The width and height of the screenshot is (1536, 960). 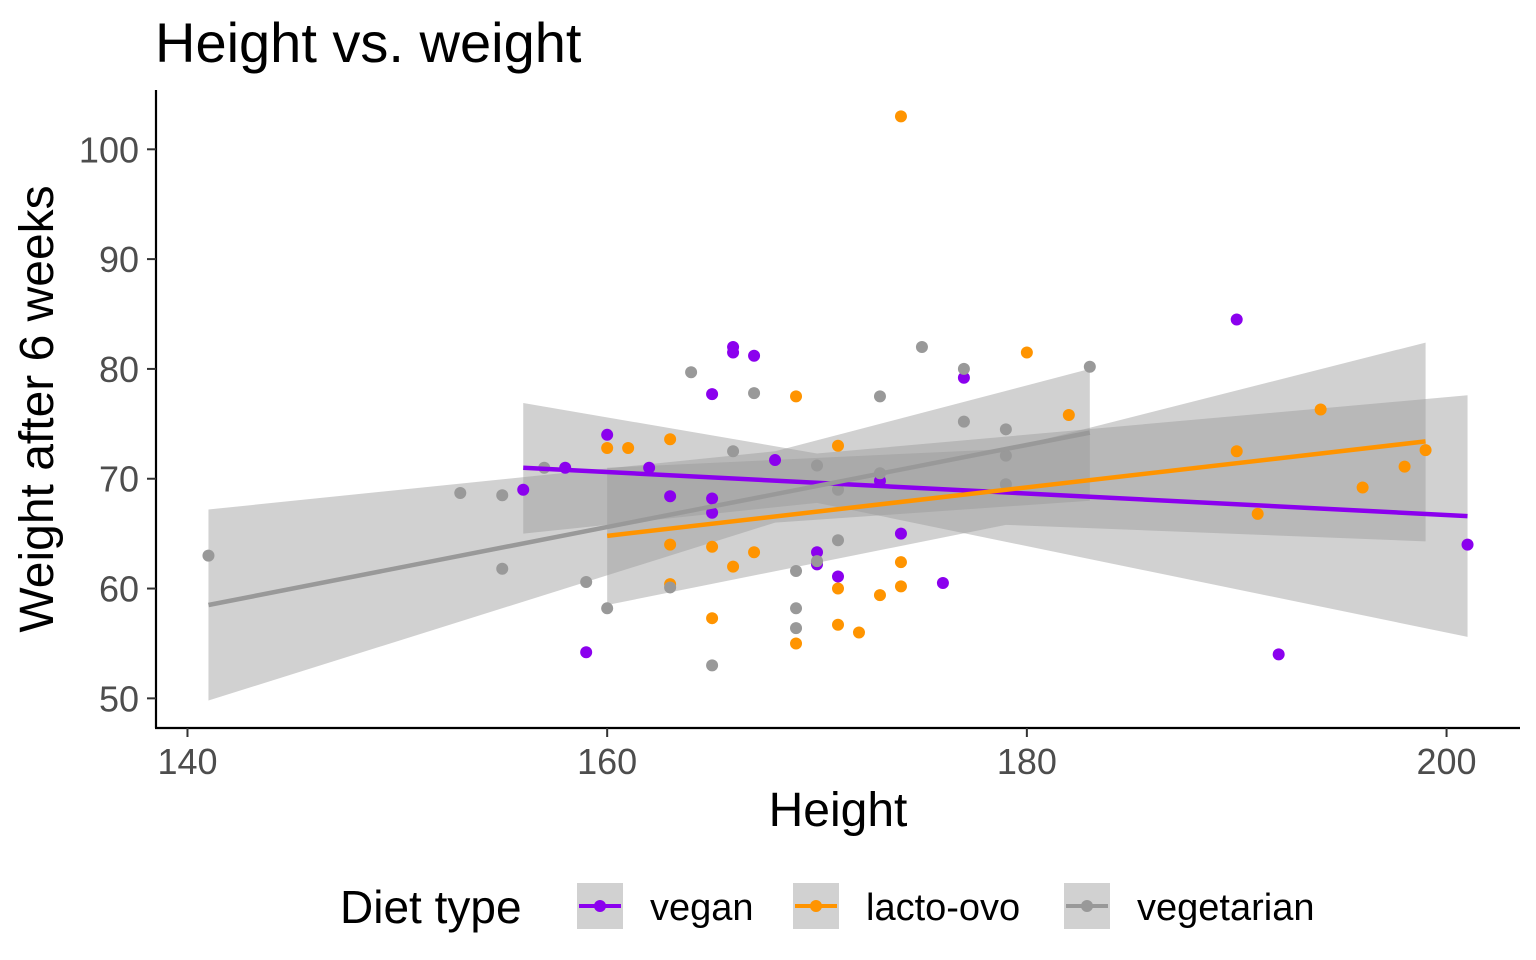 I want to click on x-tick-label-180: 180, so click(x=1027, y=761).